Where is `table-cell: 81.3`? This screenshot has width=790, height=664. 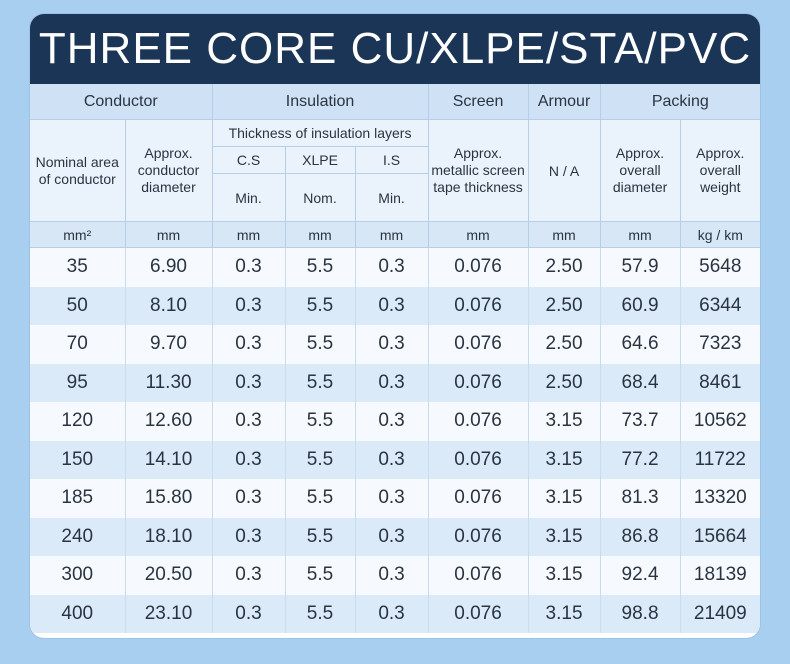
table-cell: 81.3 is located at coordinates (640, 498).